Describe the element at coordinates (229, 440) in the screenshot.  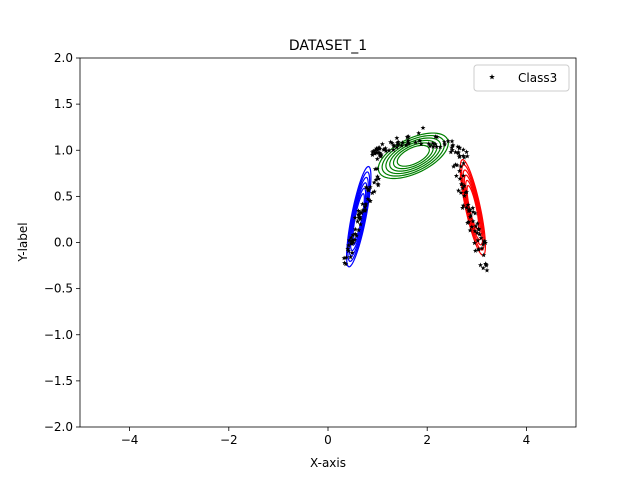
I see `x-tick-label: −2` at that location.